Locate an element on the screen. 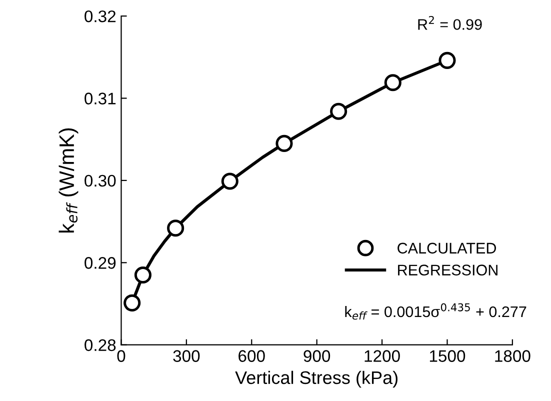 This screenshot has height=401, width=551. legend-label: CALCULATED is located at coordinates (447, 248).